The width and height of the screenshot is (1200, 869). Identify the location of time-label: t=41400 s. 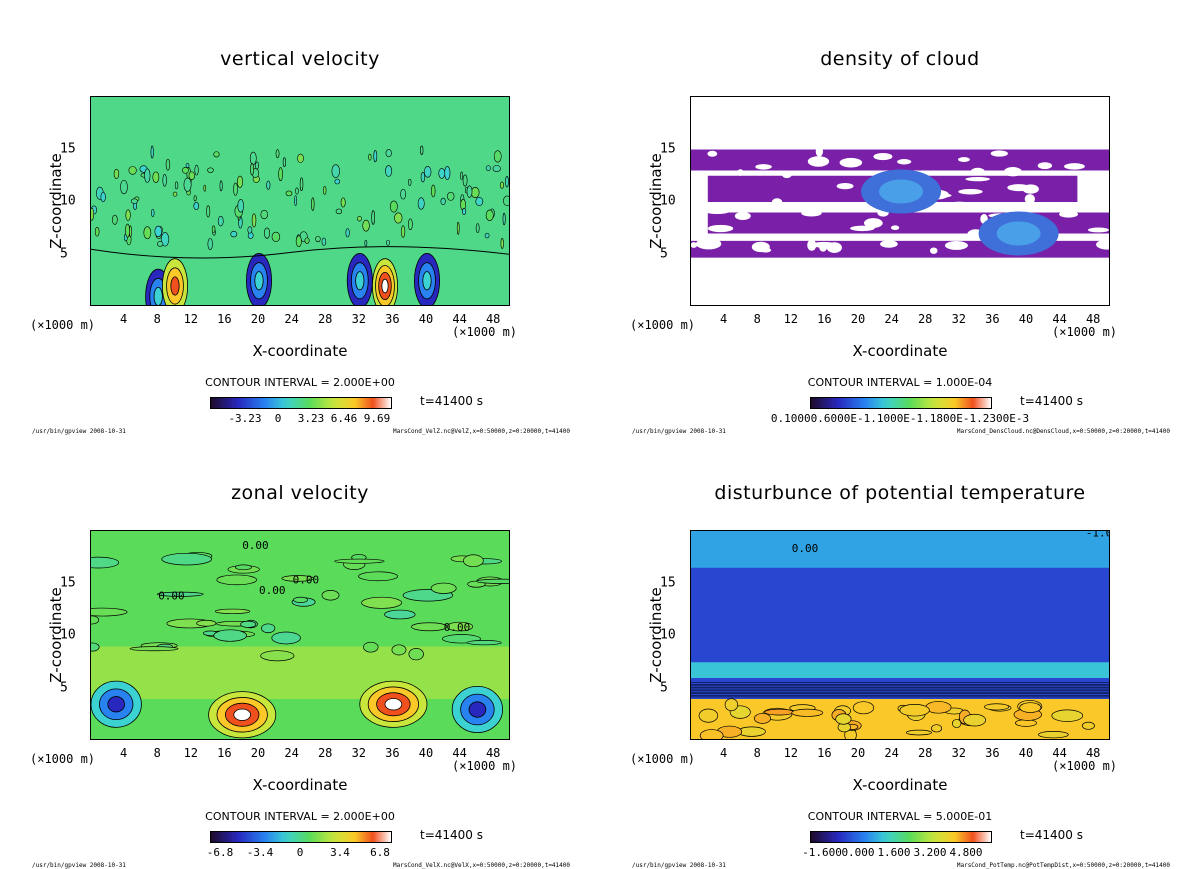
(1051, 401).